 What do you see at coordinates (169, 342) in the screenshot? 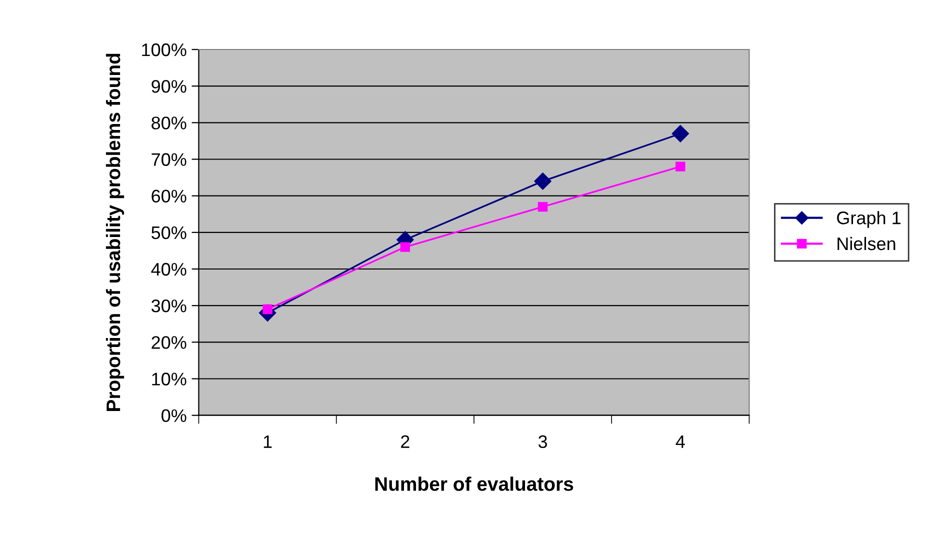
I see `y-tick-label: 20%` at bounding box center [169, 342].